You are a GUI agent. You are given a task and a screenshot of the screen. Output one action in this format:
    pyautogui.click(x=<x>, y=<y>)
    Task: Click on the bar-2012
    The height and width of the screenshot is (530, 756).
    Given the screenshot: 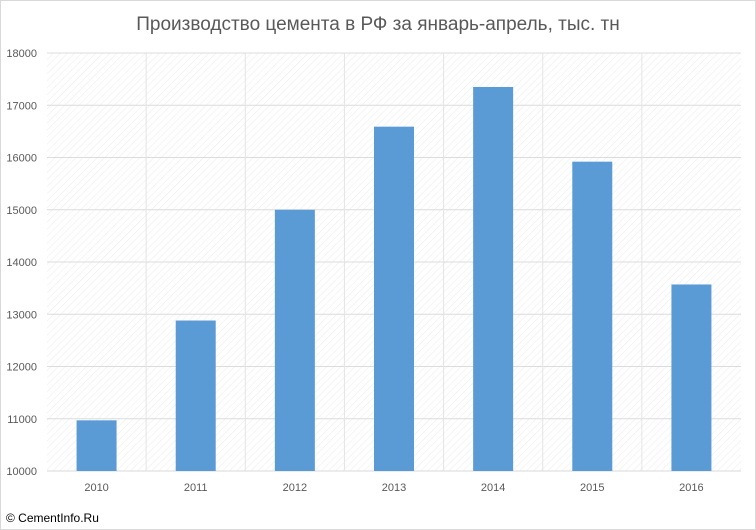 What is the action you would take?
    pyautogui.click(x=294, y=340)
    